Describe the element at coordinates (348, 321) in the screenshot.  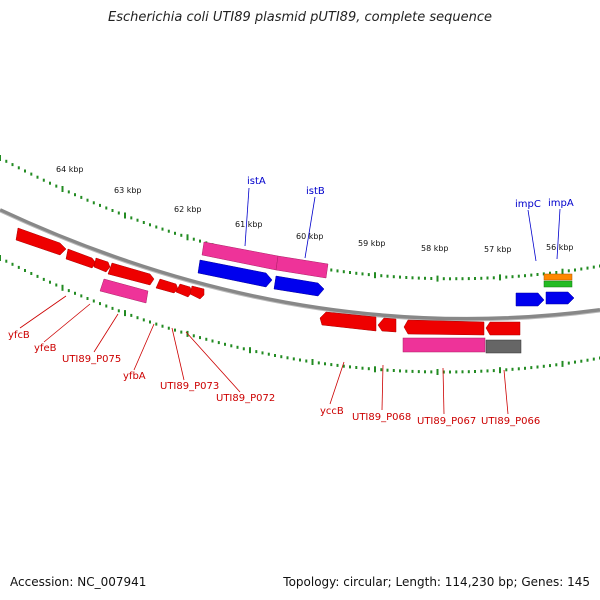
I see `gene-yccB` at that location.